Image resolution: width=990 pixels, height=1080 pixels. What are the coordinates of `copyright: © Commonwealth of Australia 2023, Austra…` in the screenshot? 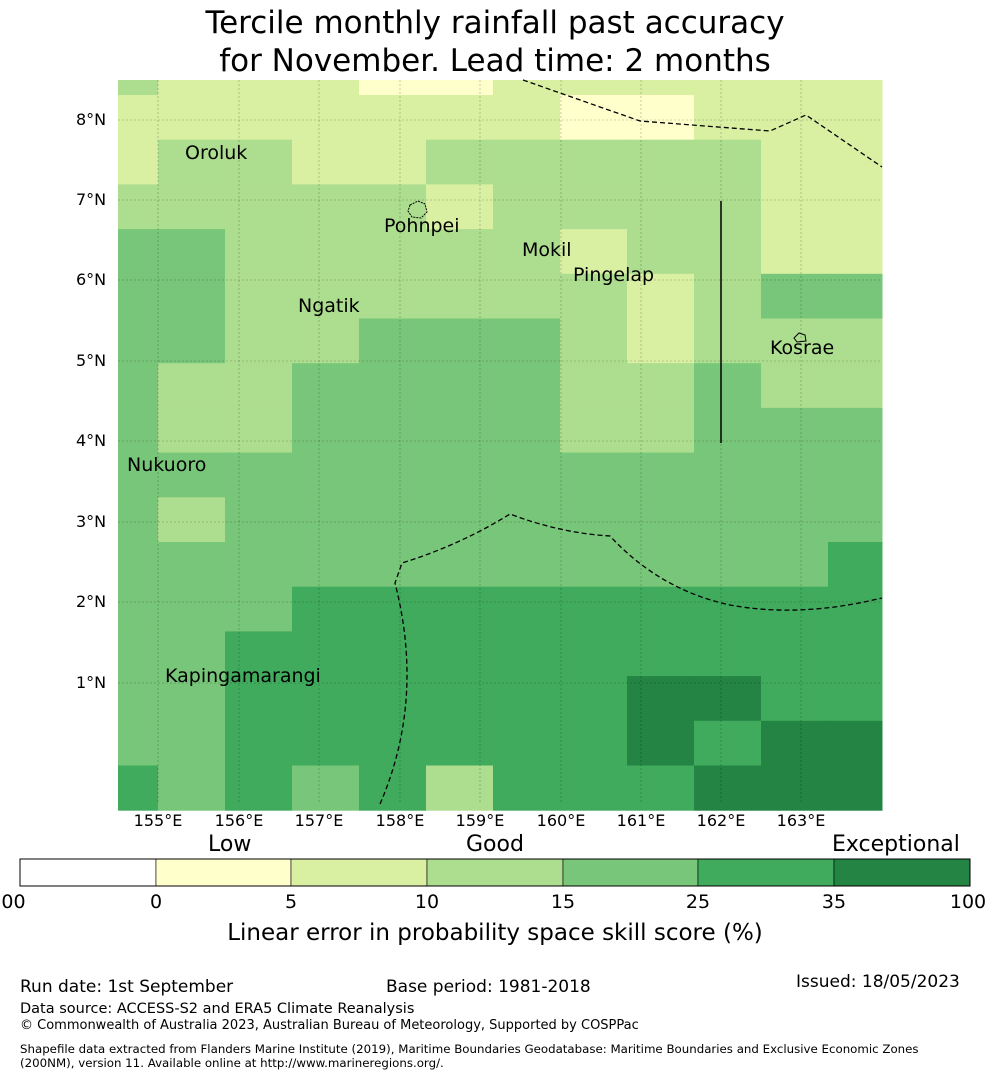 It's located at (329, 1025).